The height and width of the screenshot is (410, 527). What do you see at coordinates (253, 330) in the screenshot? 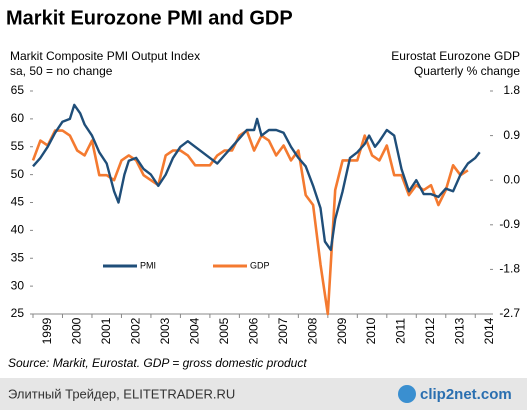
I see `x-tick-label: 2006` at bounding box center [253, 330].